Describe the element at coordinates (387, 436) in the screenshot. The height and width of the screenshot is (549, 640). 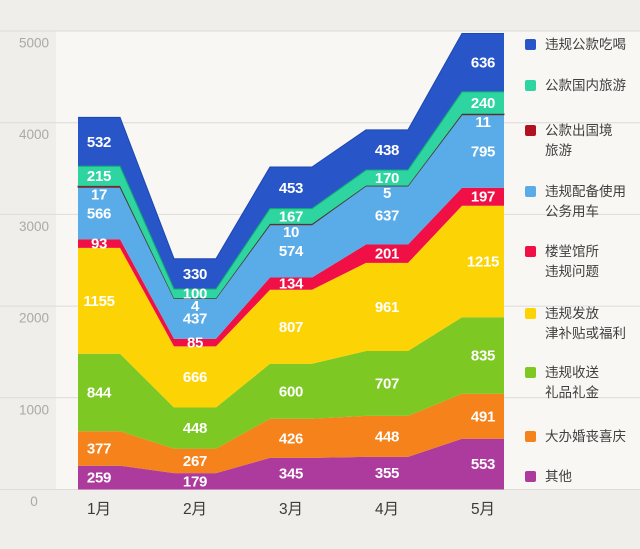
I see `value-label-大办婚丧喜庆-4月: 448` at that location.